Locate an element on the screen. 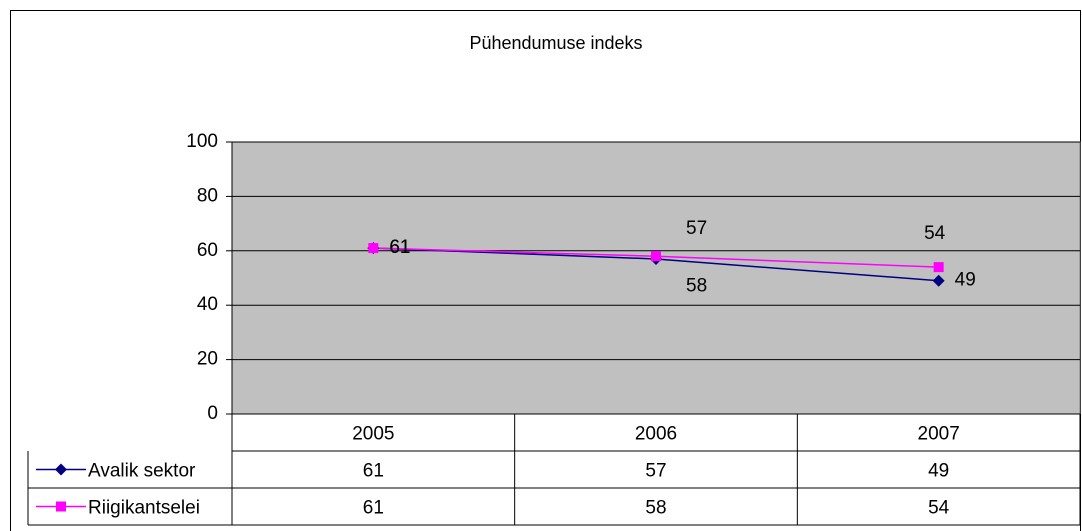 The width and height of the screenshot is (1082, 531). y-tick-label: 0 is located at coordinates (212, 413).